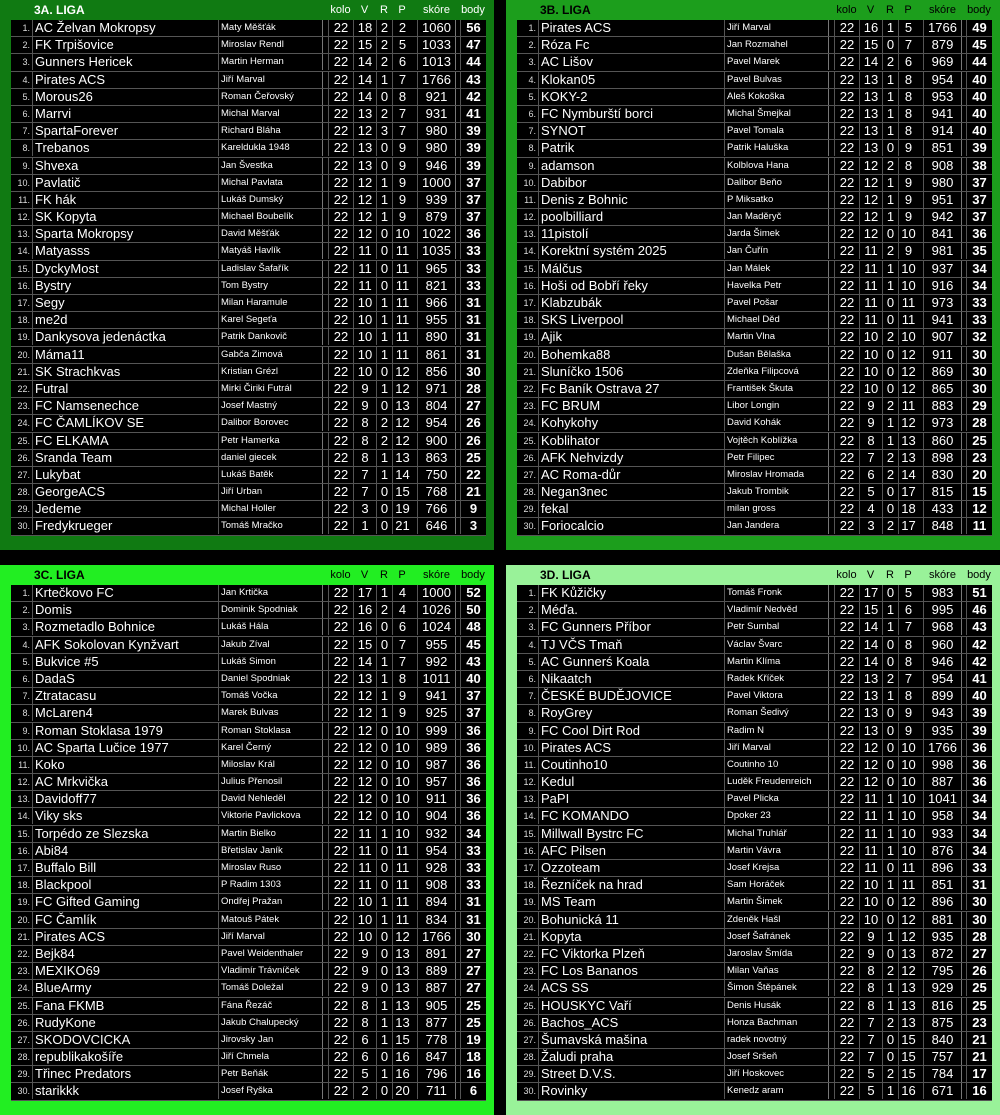 Image resolution: width=1000 pixels, height=1115 pixels. Describe the element at coordinates (248, 697) in the screenshot. I see `table-row: 7. Ztratacasu Tomáš Vočka 22 12 1 9 941 37` at that location.